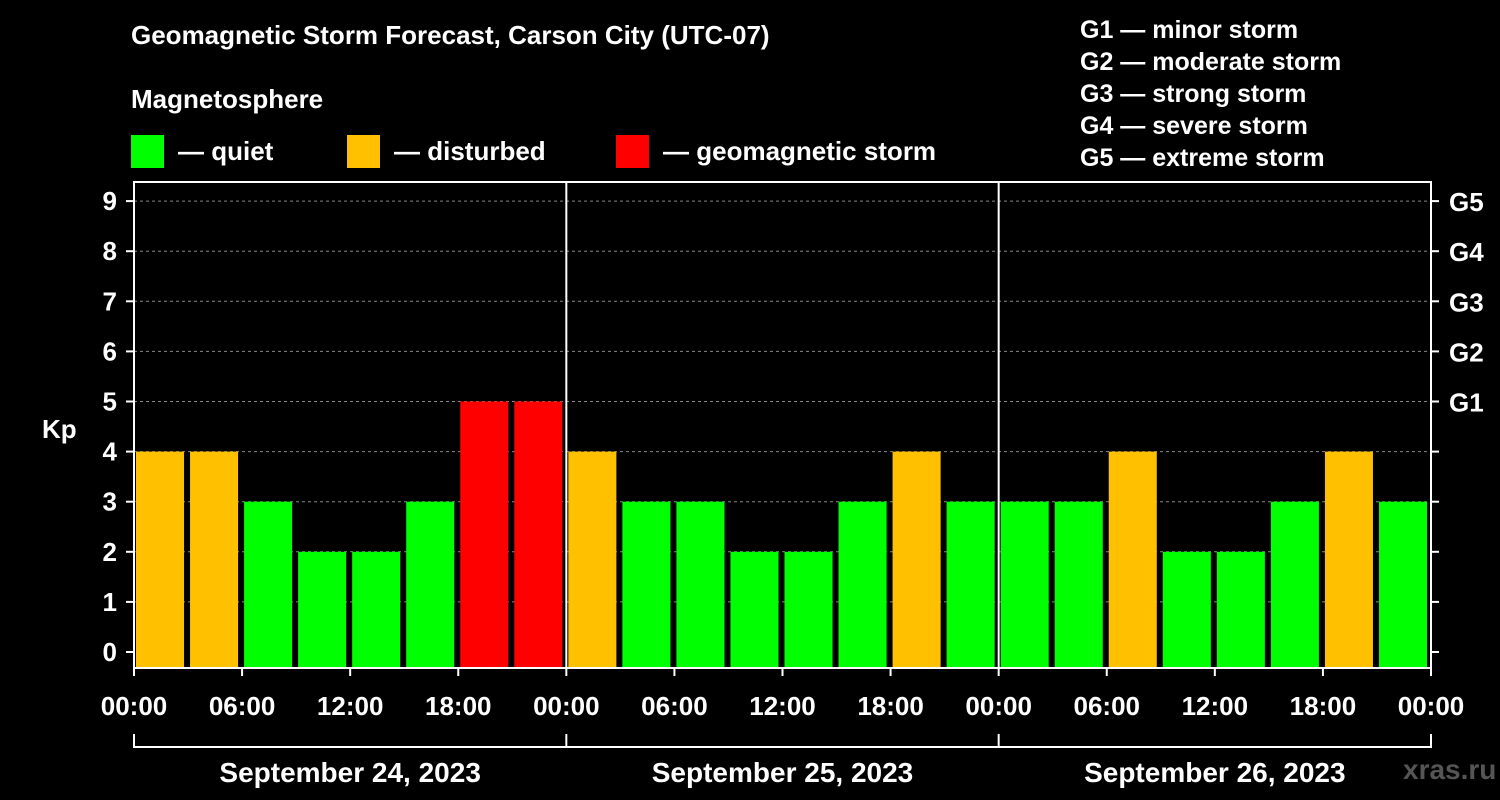 The height and width of the screenshot is (800, 1500). I want to click on date-label: September 24, 2023, so click(350, 772).